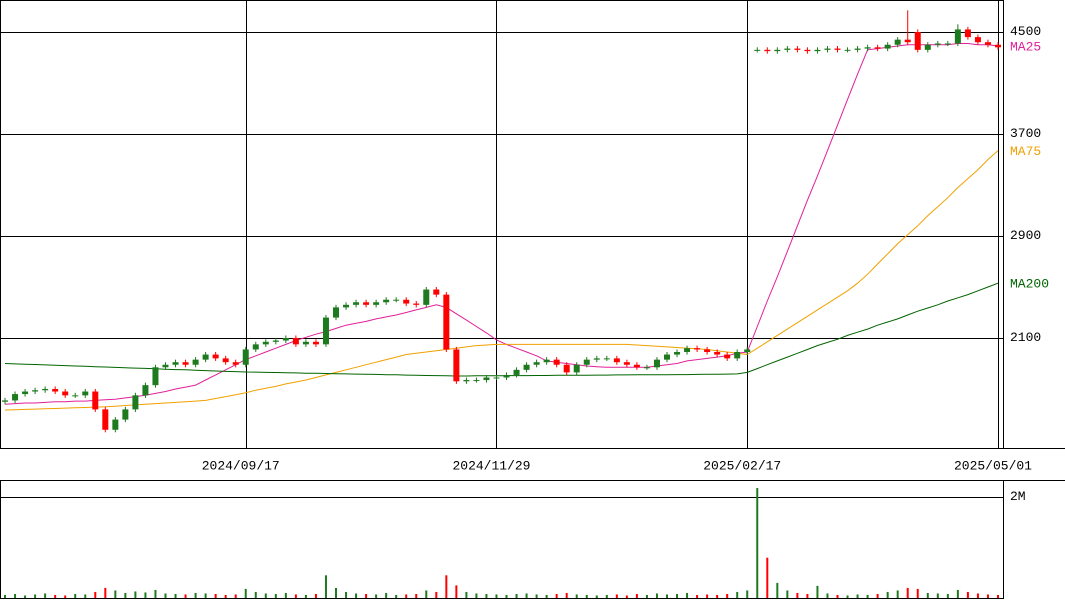 This screenshot has height=600, width=1065. I want to click on y-tick-label: 2100, so click(1025, 337).